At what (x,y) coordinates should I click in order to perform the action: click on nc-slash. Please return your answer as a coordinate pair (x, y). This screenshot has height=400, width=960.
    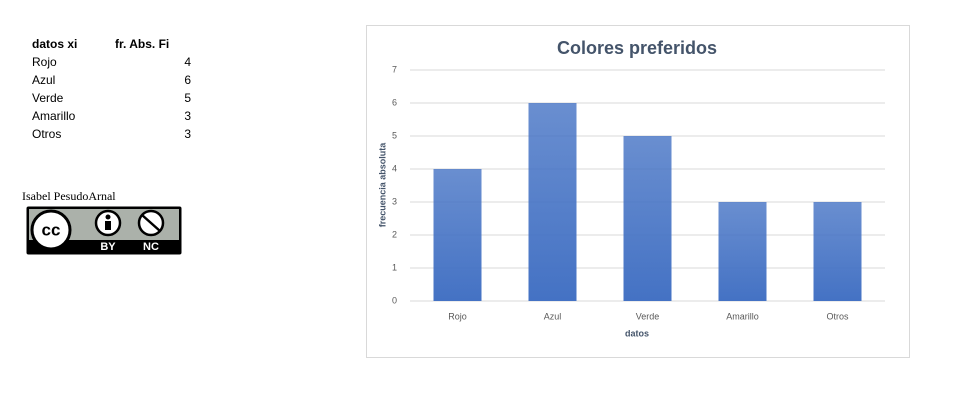
    Looking at the image, I should click on (151, 223).